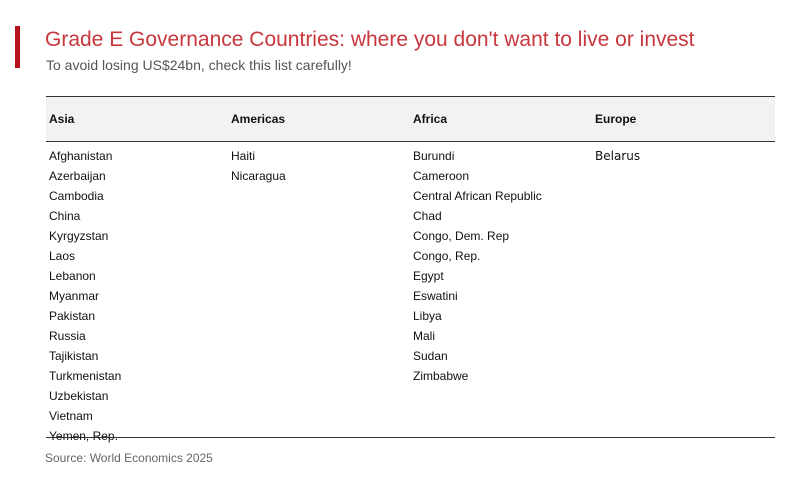  I want to click on table-cell: Kyrgyzstan, so click(79, 236).